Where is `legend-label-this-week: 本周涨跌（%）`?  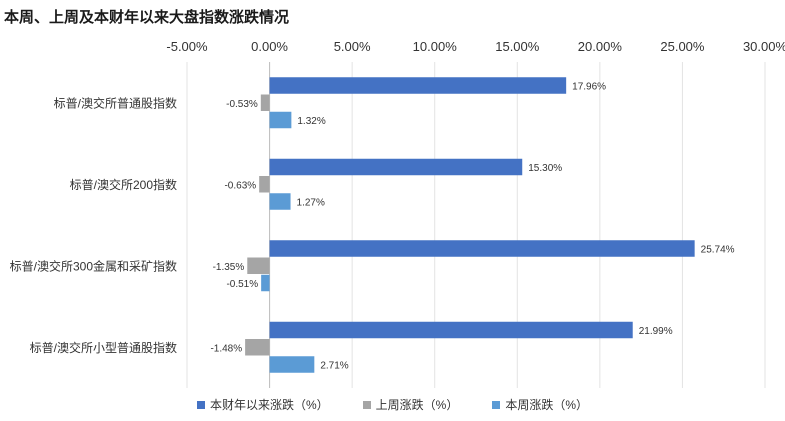 legend-label-this-week: 本周涨跌（%） is located at coordinates (546, 405).